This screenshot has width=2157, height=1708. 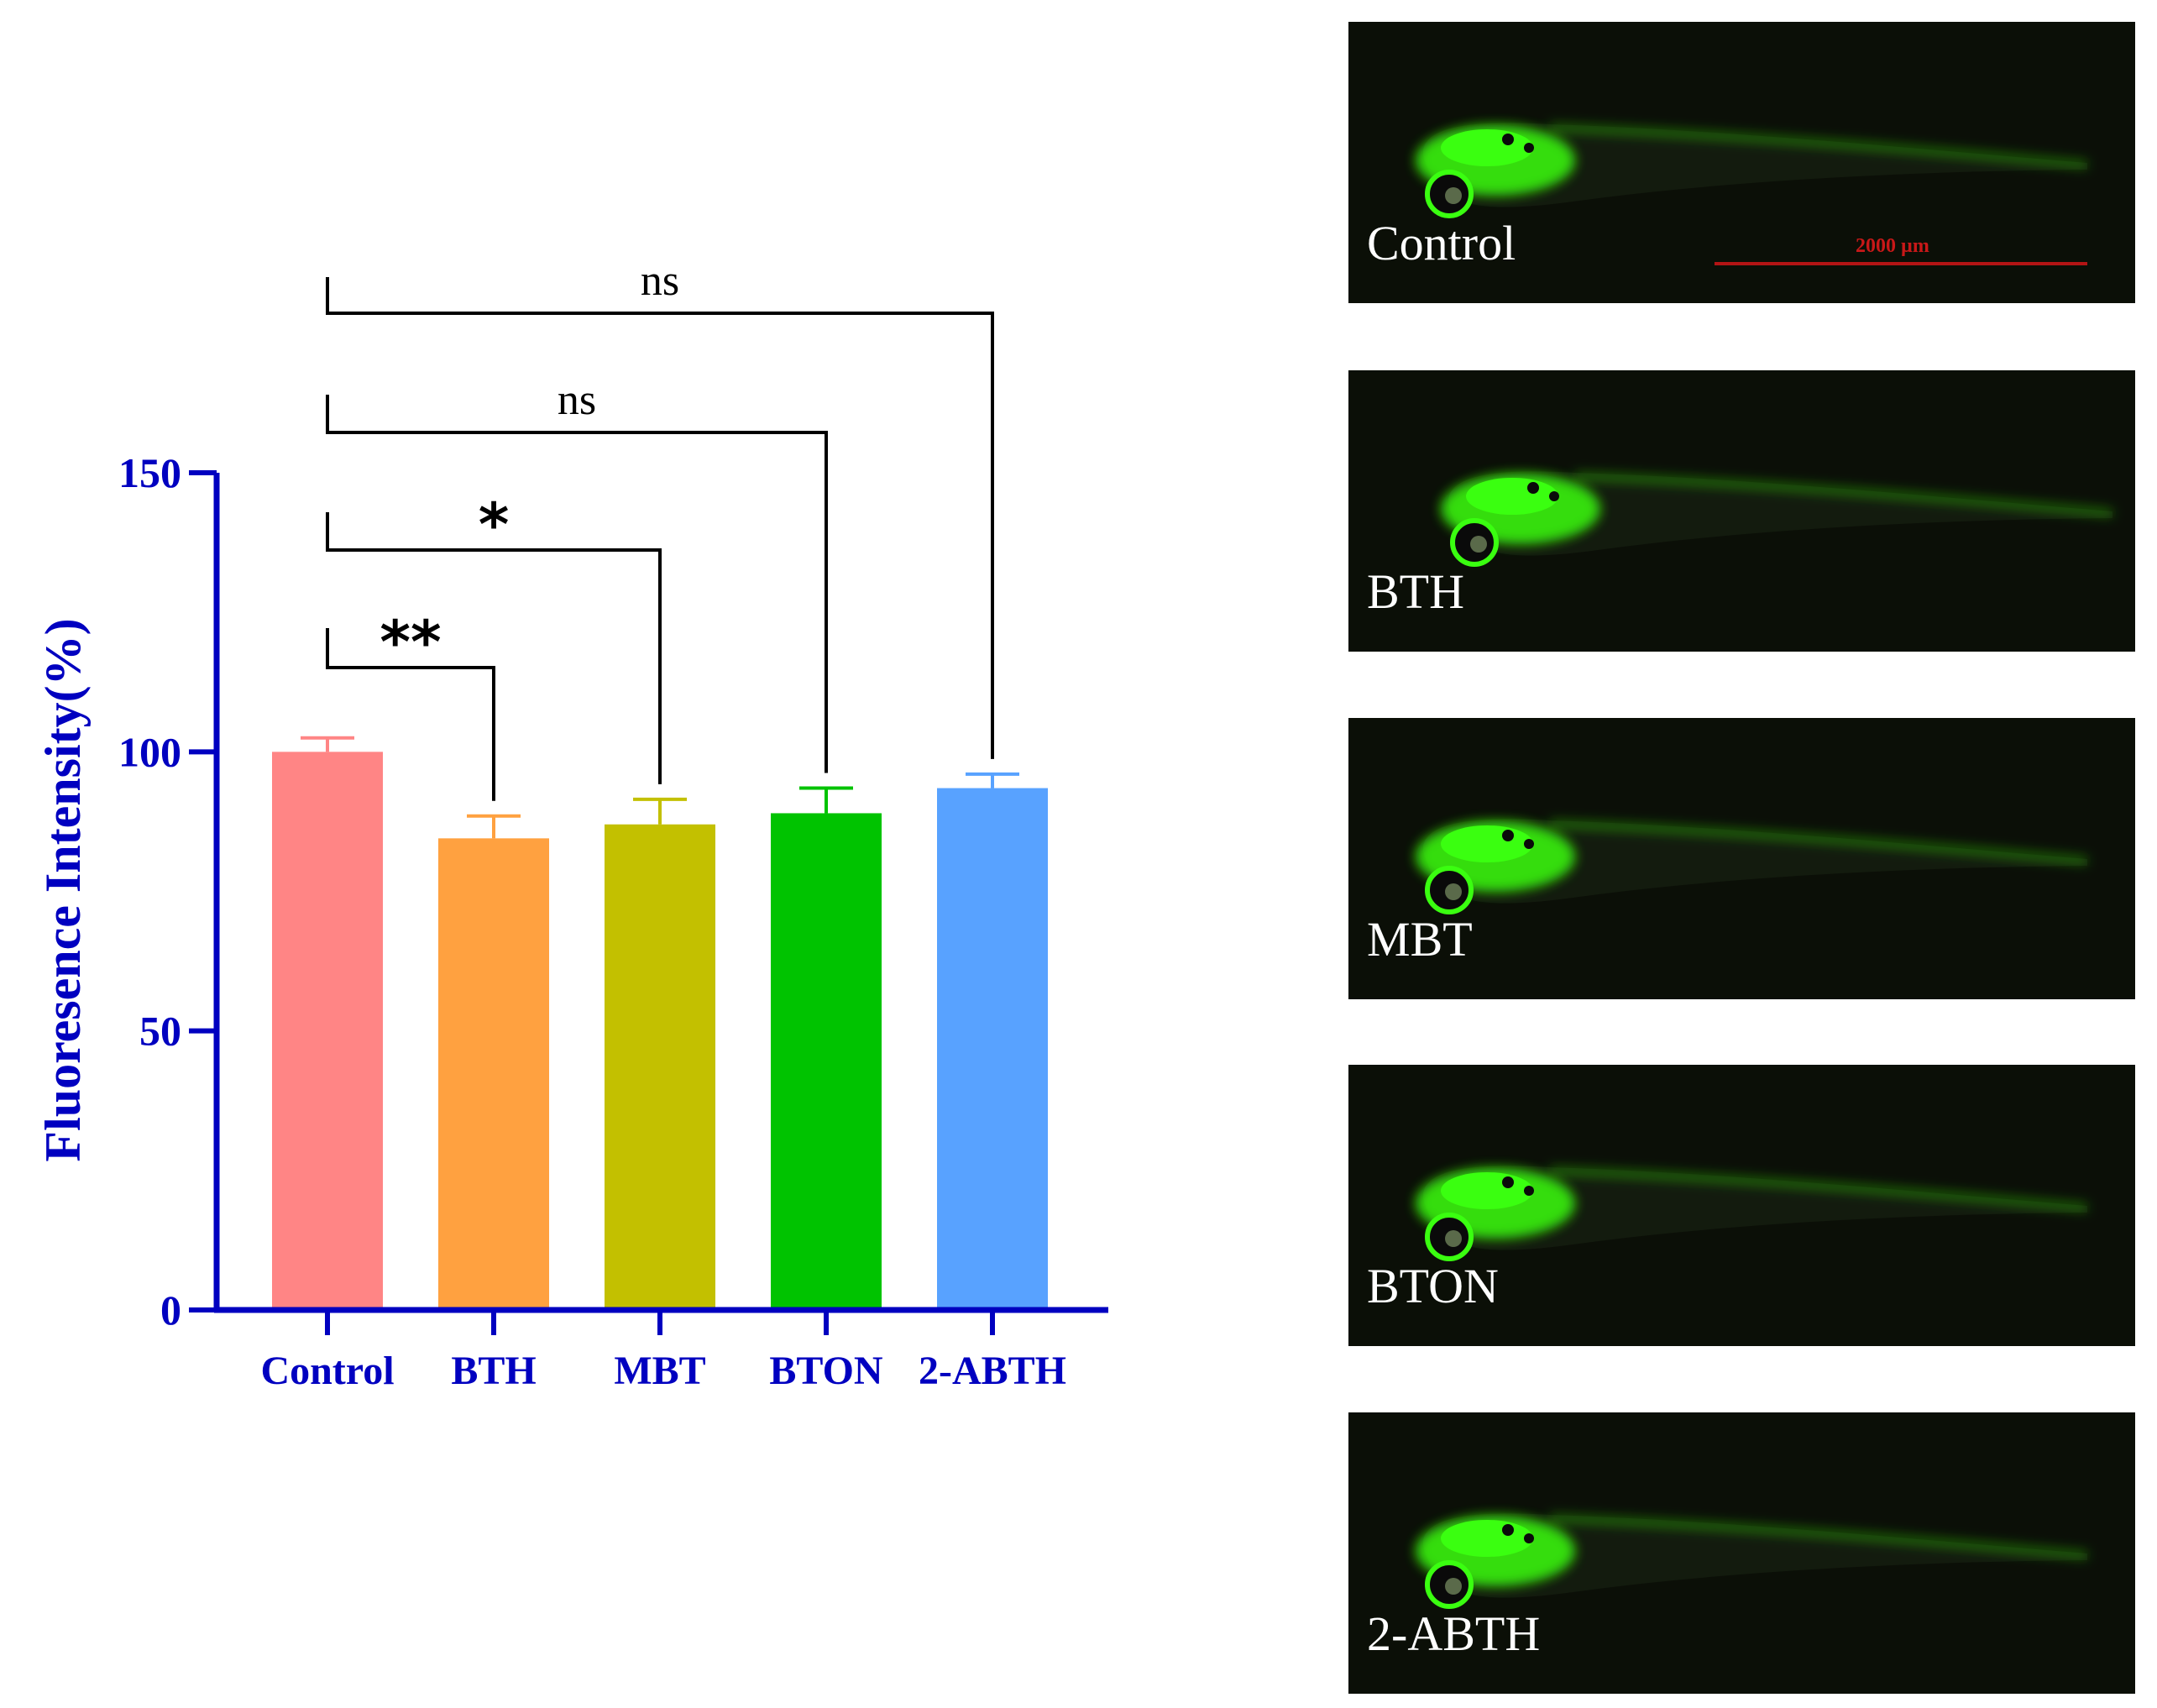 What do you see at coordinates (1892, 246) in the screenshot?
I see `scale-bar-label: 2000 µm` at bounding box center [1892, 246].